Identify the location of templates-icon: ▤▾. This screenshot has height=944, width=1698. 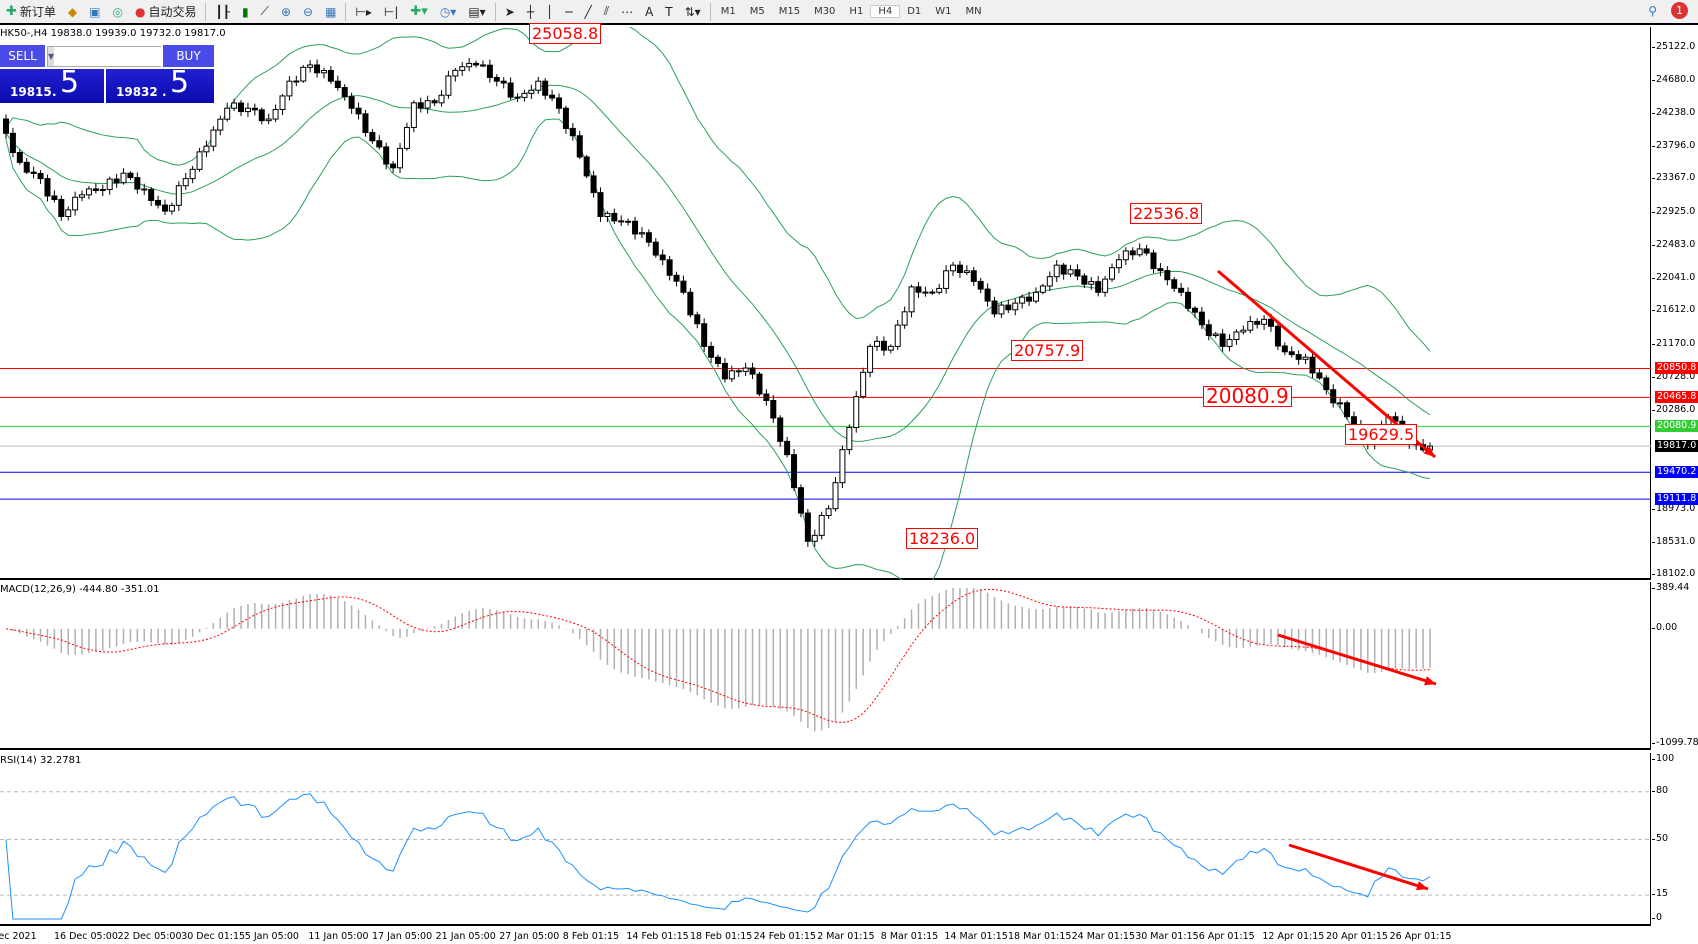
(477, 11).